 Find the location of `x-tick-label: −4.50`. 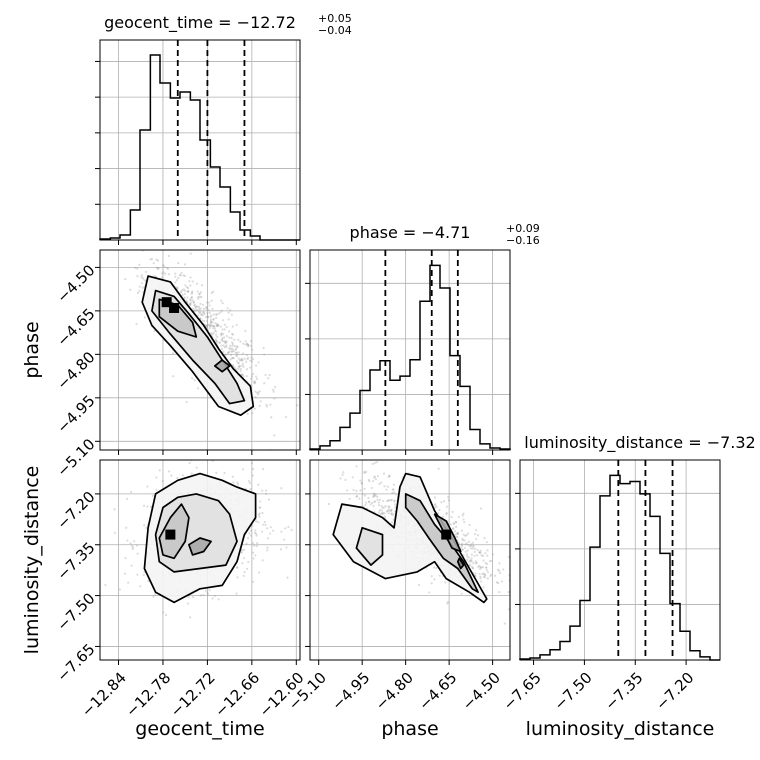

x-tick-label: −4.50 is located at coordinates (481, 691).